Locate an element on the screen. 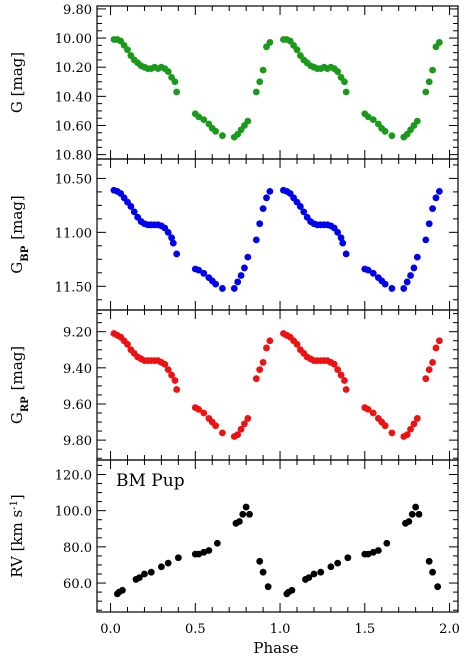 The height and width of the screenshot is (660, 466). y-tick-label: 10.00 is located at coordinates (73, 39).